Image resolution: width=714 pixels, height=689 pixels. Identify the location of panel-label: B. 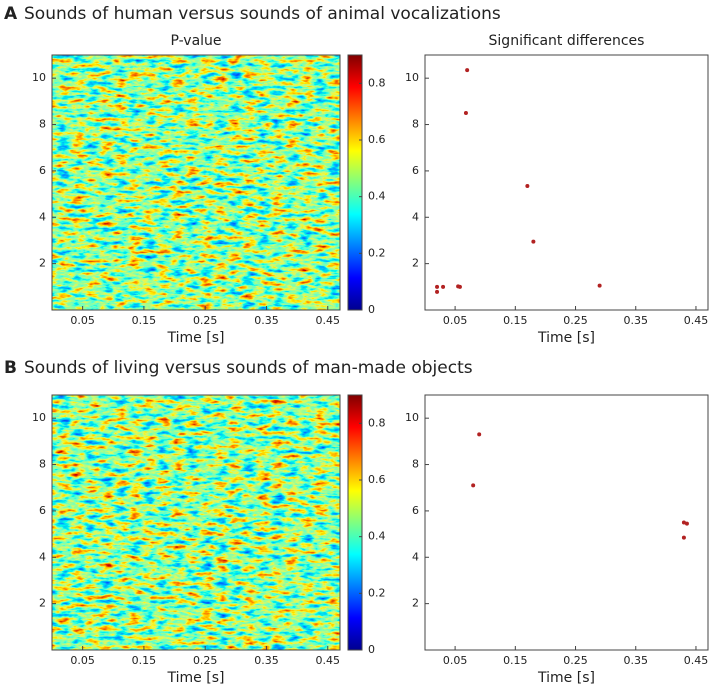
(10, 368).